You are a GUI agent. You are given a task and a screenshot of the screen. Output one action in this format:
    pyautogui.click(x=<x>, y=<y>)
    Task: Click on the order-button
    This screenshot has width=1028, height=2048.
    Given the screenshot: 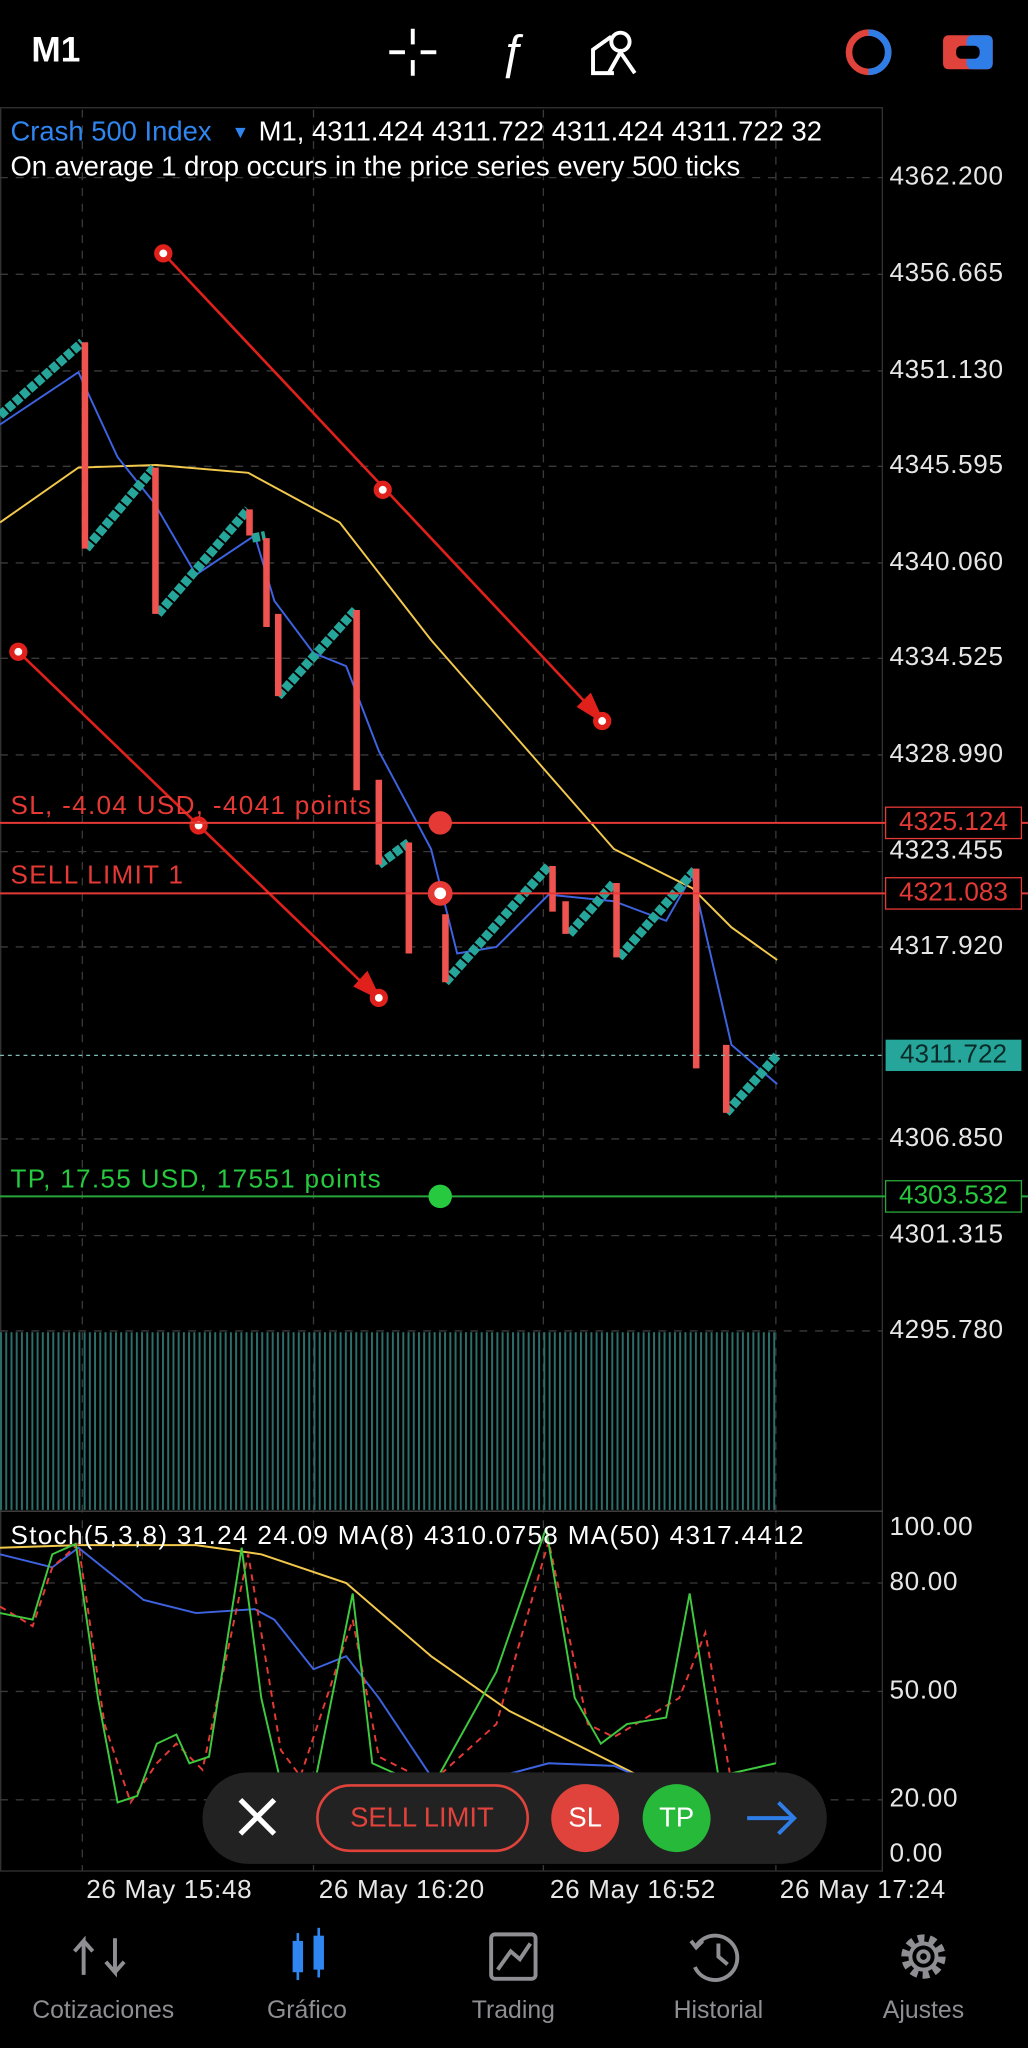 What is the action you would take?
    pyautogui.click(x=423, y=1818)
    